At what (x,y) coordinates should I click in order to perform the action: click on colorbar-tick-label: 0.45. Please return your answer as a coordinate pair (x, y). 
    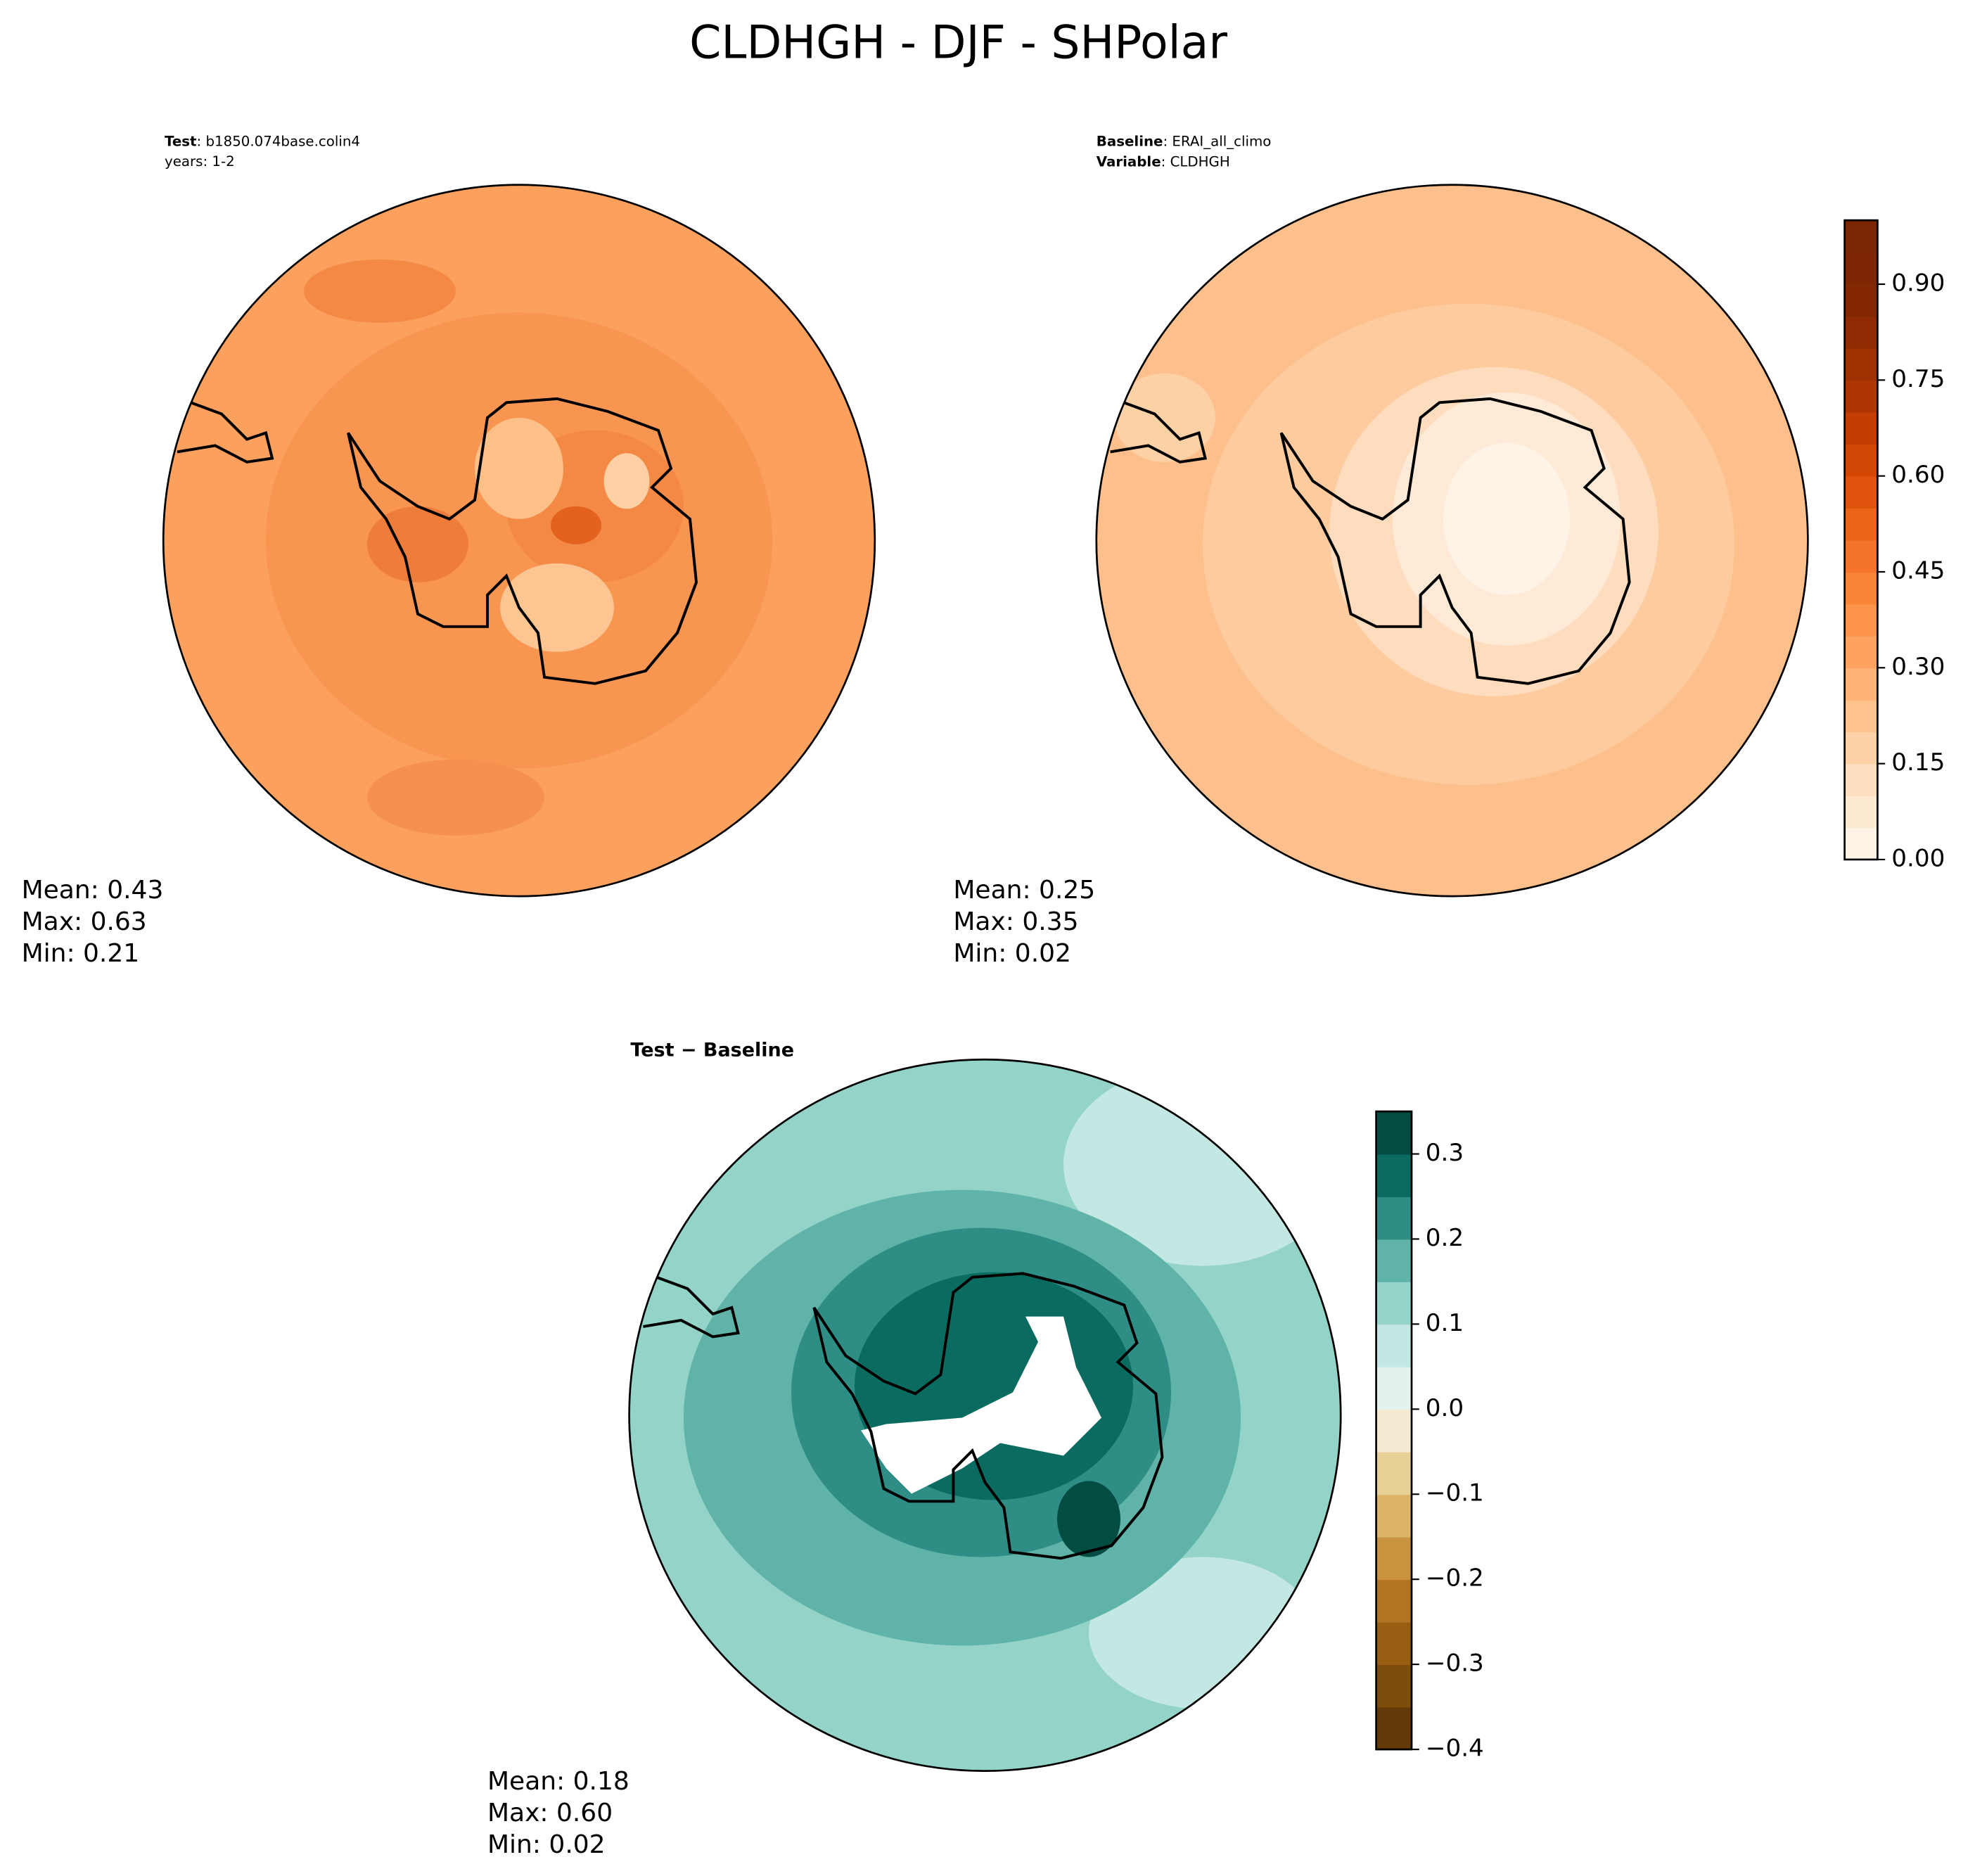
    Looking at the image, I should click on (1918, 570).